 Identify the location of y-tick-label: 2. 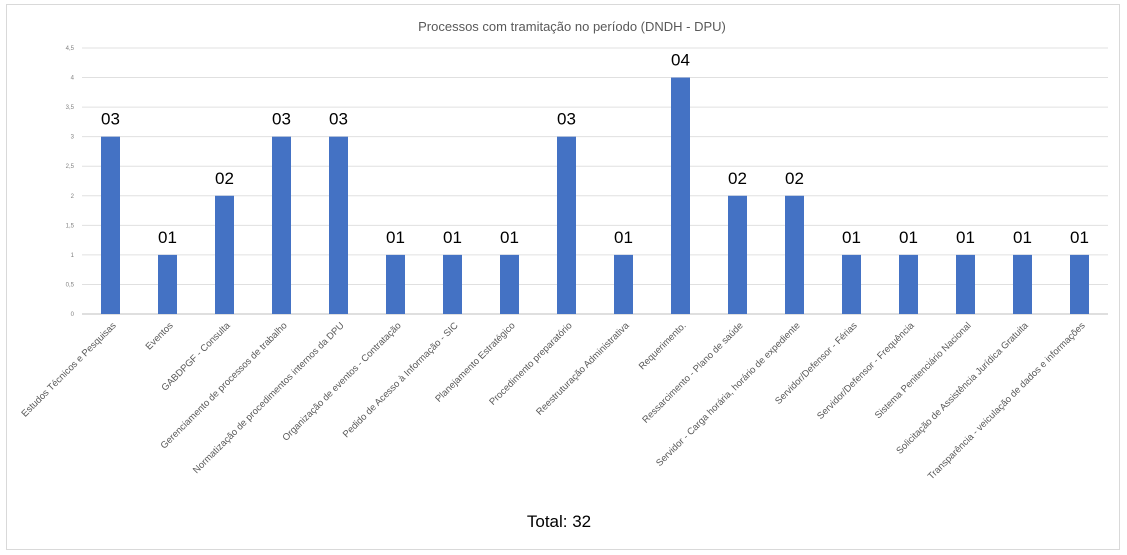
(73, 197).